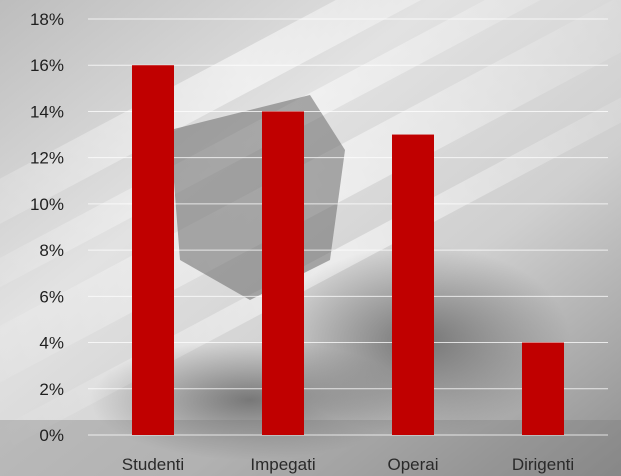 The image size is (621, 476). Describe the element at coordinates (47, 111) in the screenshot. I see `y-tick-label: 14%` at that location.